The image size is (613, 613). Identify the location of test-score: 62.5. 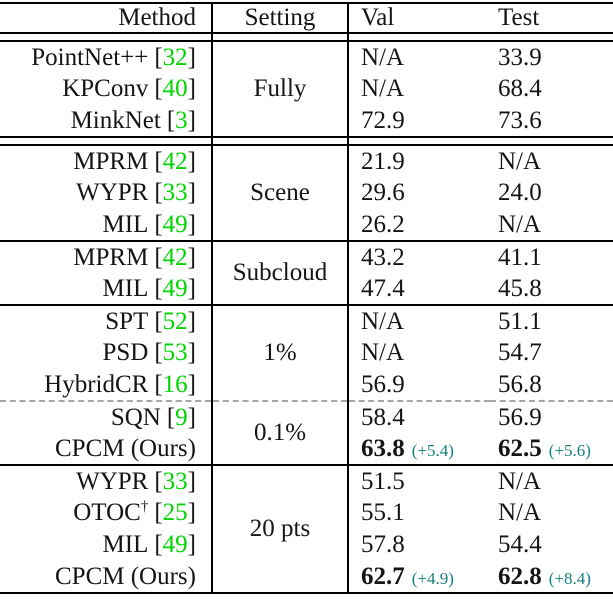
(520, 448).